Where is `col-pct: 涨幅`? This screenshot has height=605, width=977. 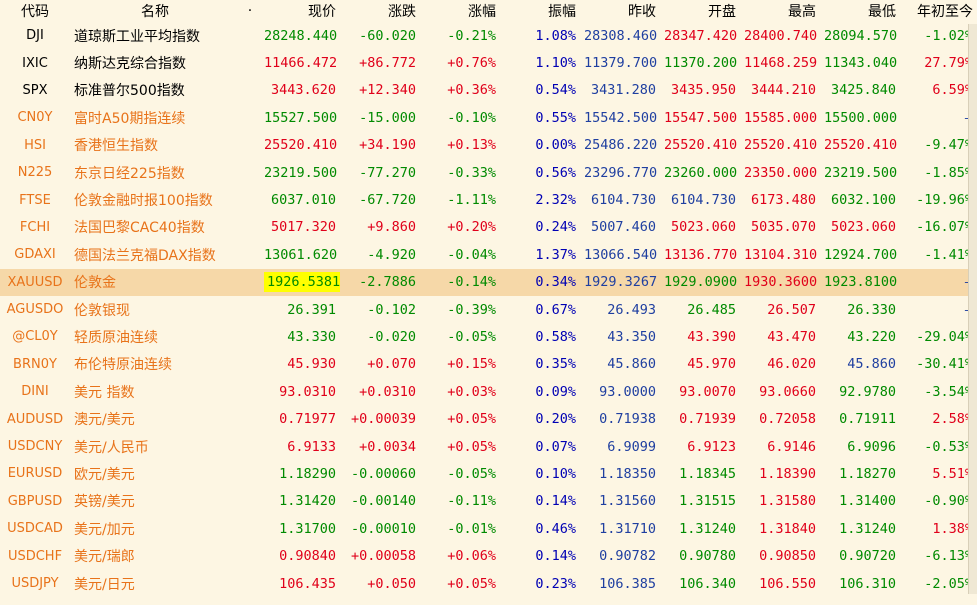 col-pct: 涨幅 is located at coordinates (460, 11).